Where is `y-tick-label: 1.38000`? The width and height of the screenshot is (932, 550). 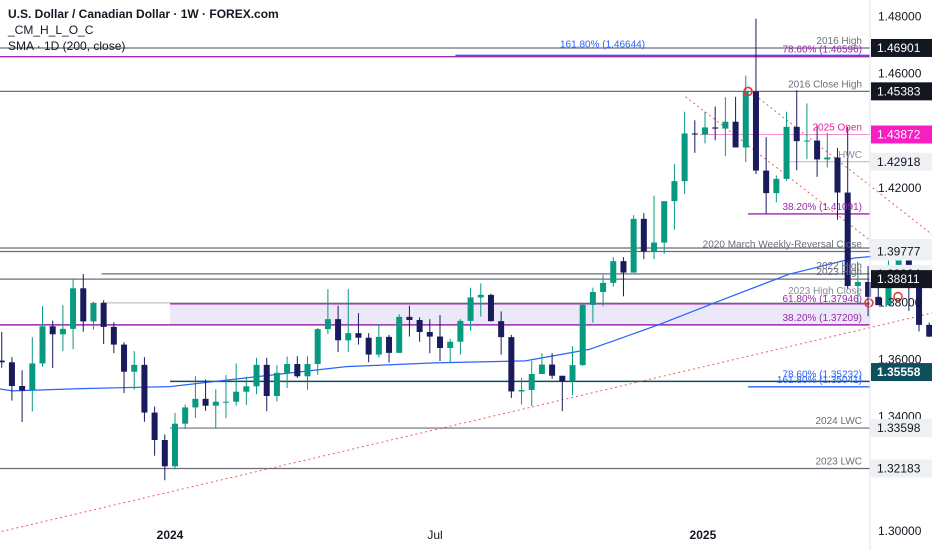 y-tick-label: 1.38000 is located at coordinates (900, 302).